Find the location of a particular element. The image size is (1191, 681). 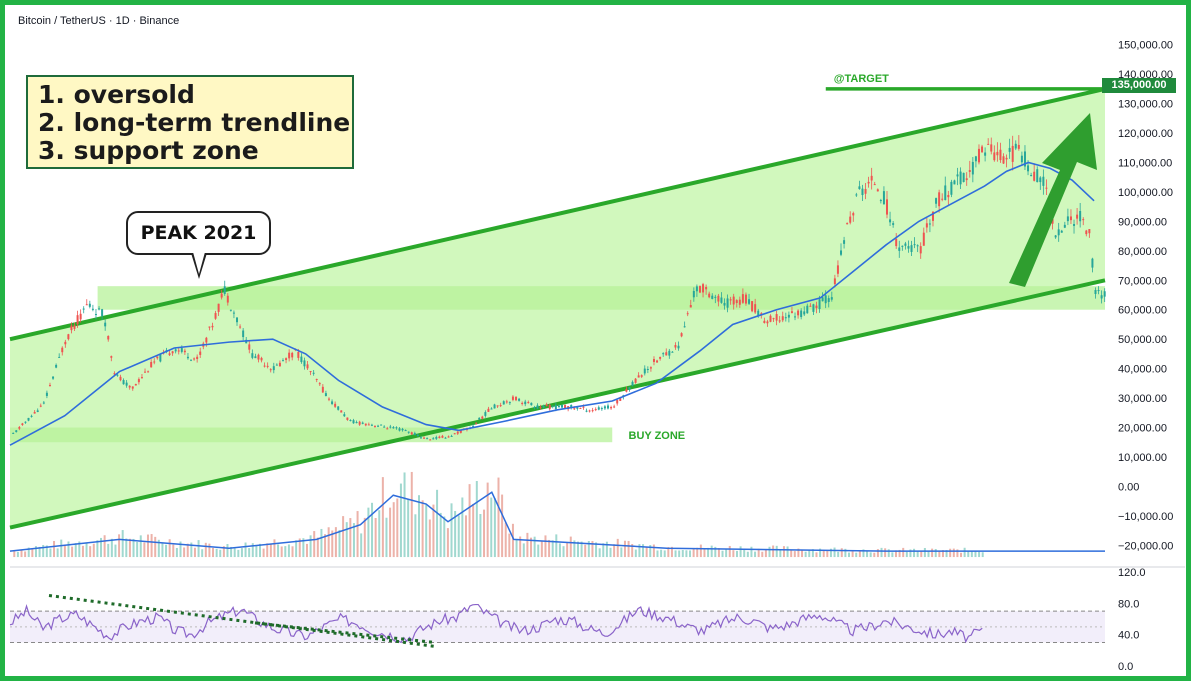

buy-zone is located at coordinates (311, 435).